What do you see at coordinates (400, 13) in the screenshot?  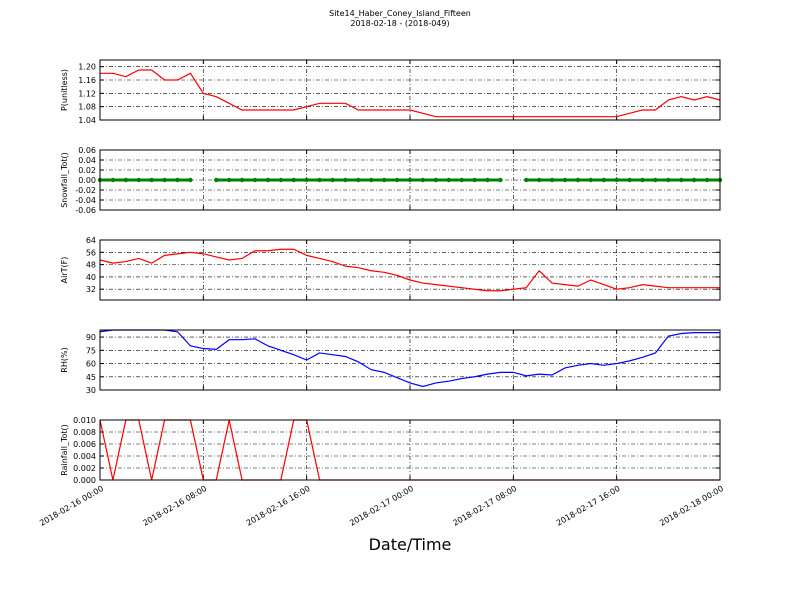 I see `figure-title: Site14_Haber_Coney_Island_Fifteen` at bounding box center [400, 13].